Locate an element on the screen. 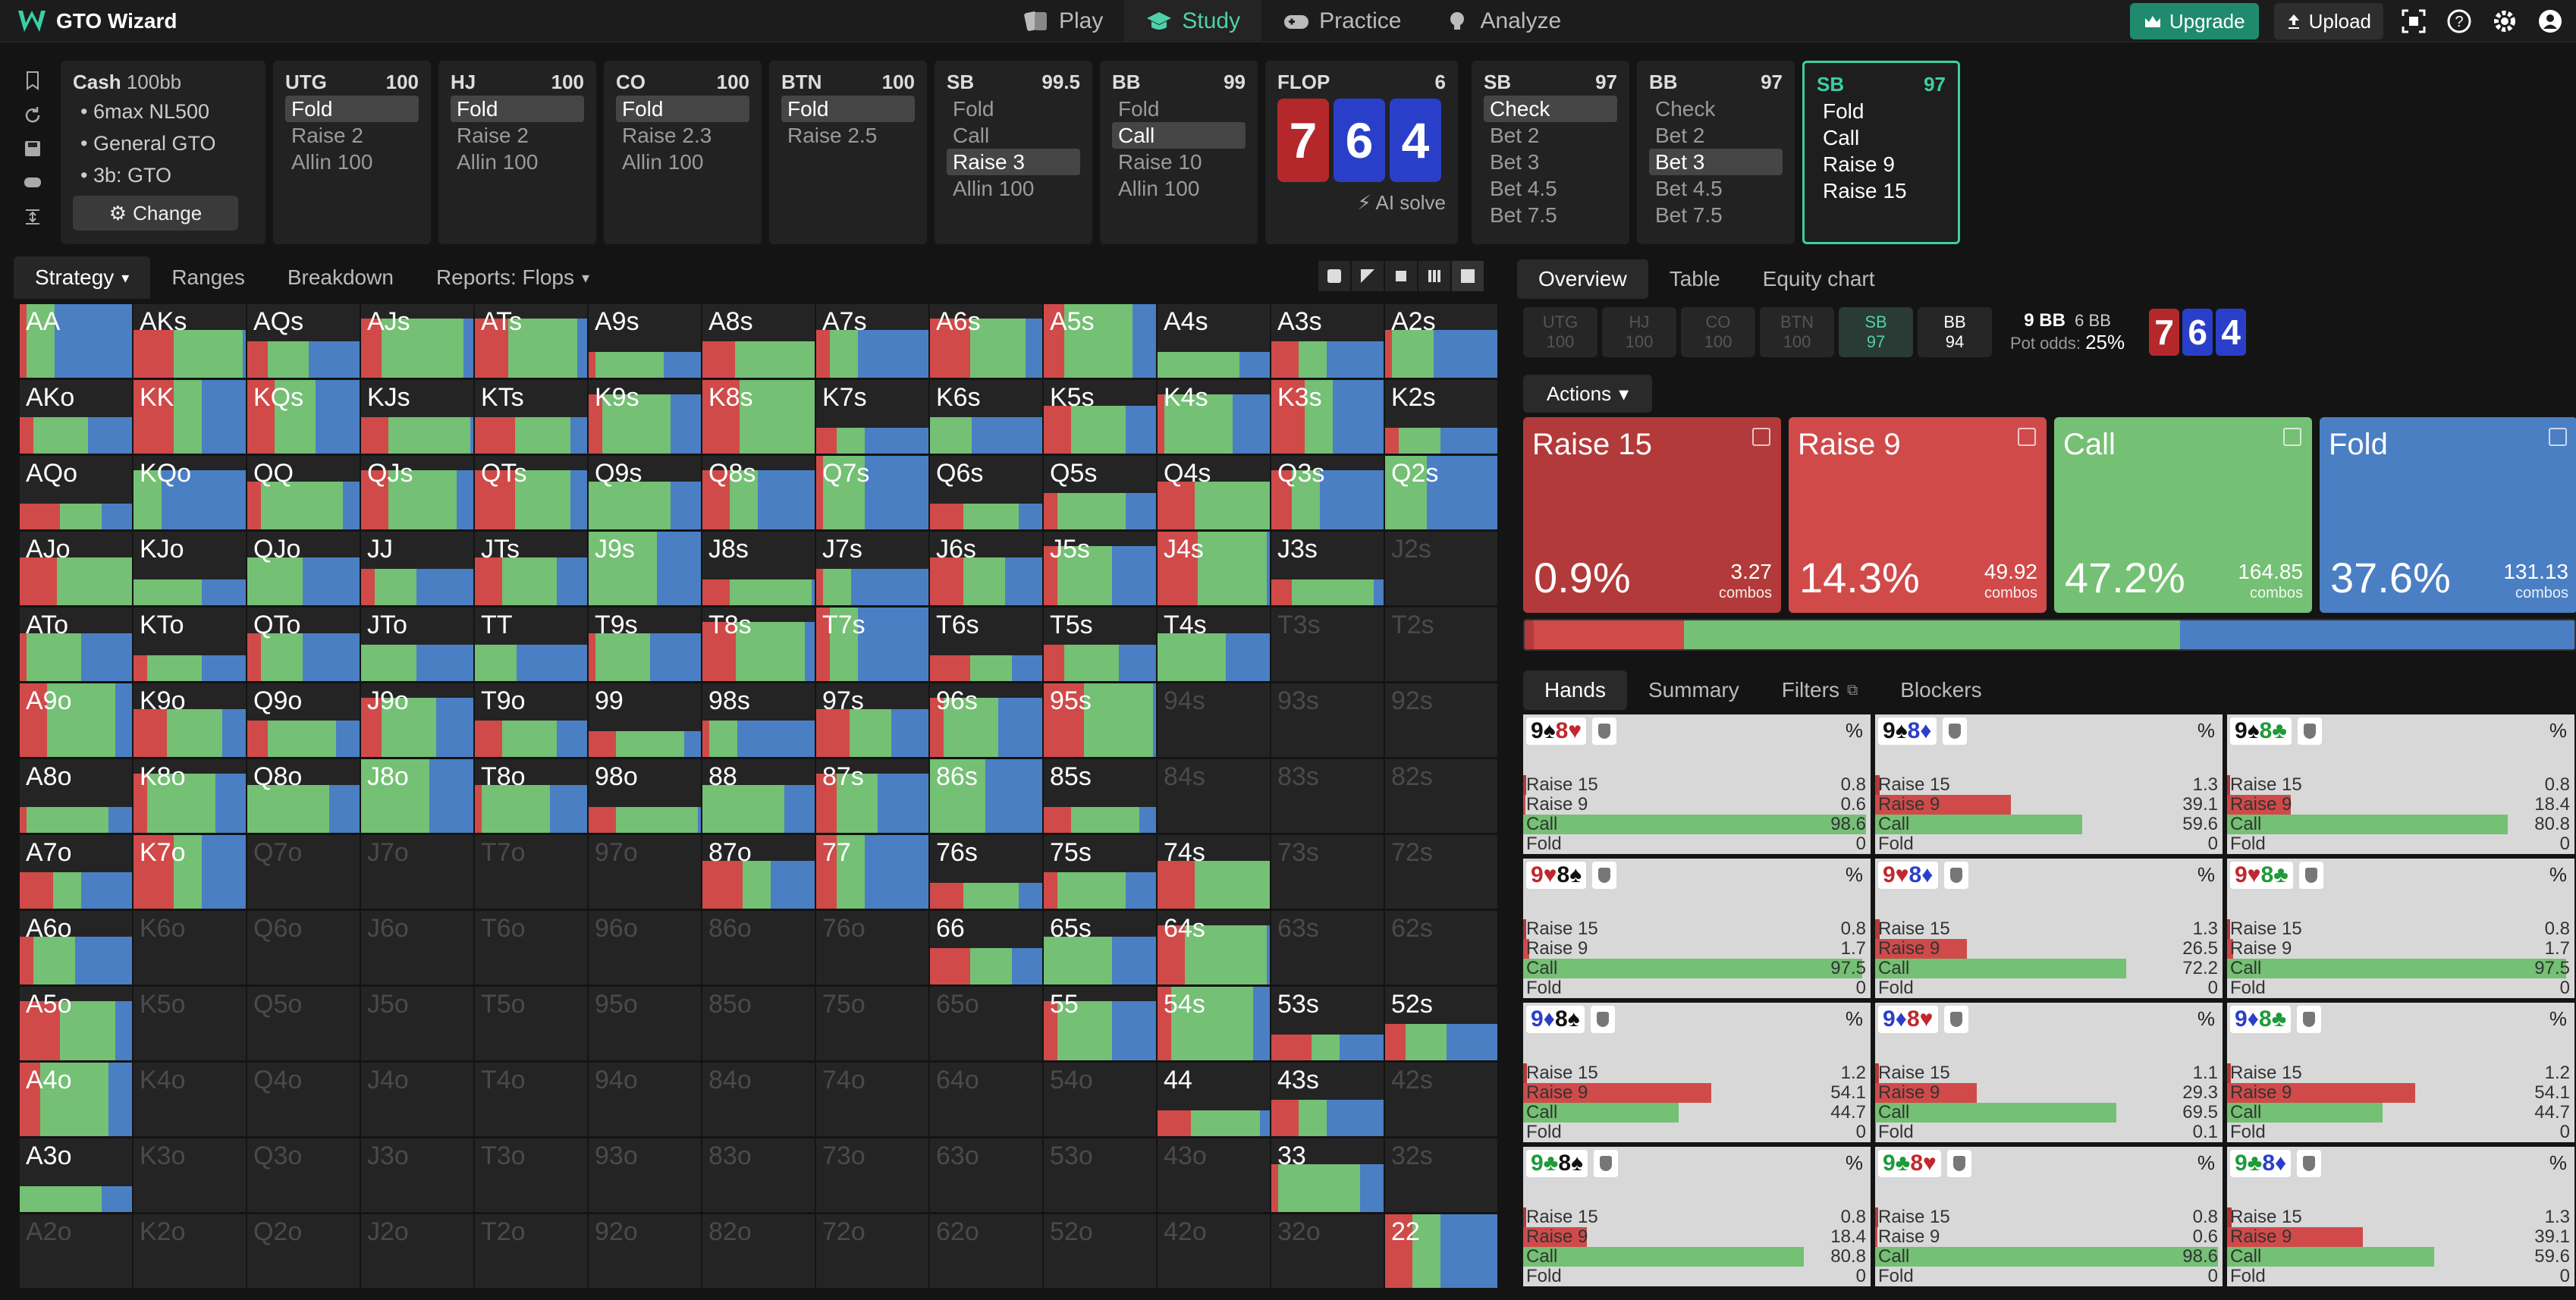  action-card-raise-9: Raise 9 14.3% 49.92 combos is located at coordinates (1918, 515).